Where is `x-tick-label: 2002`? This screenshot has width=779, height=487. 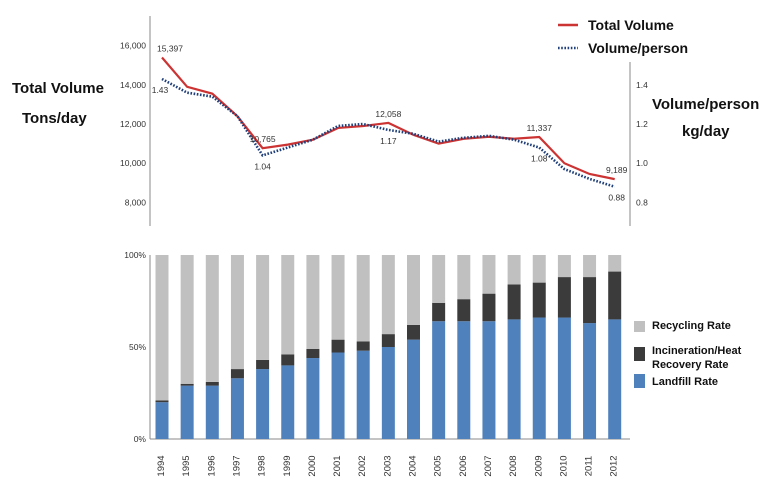 x-tick-label: 2002 is located at coordinates (362, 465).